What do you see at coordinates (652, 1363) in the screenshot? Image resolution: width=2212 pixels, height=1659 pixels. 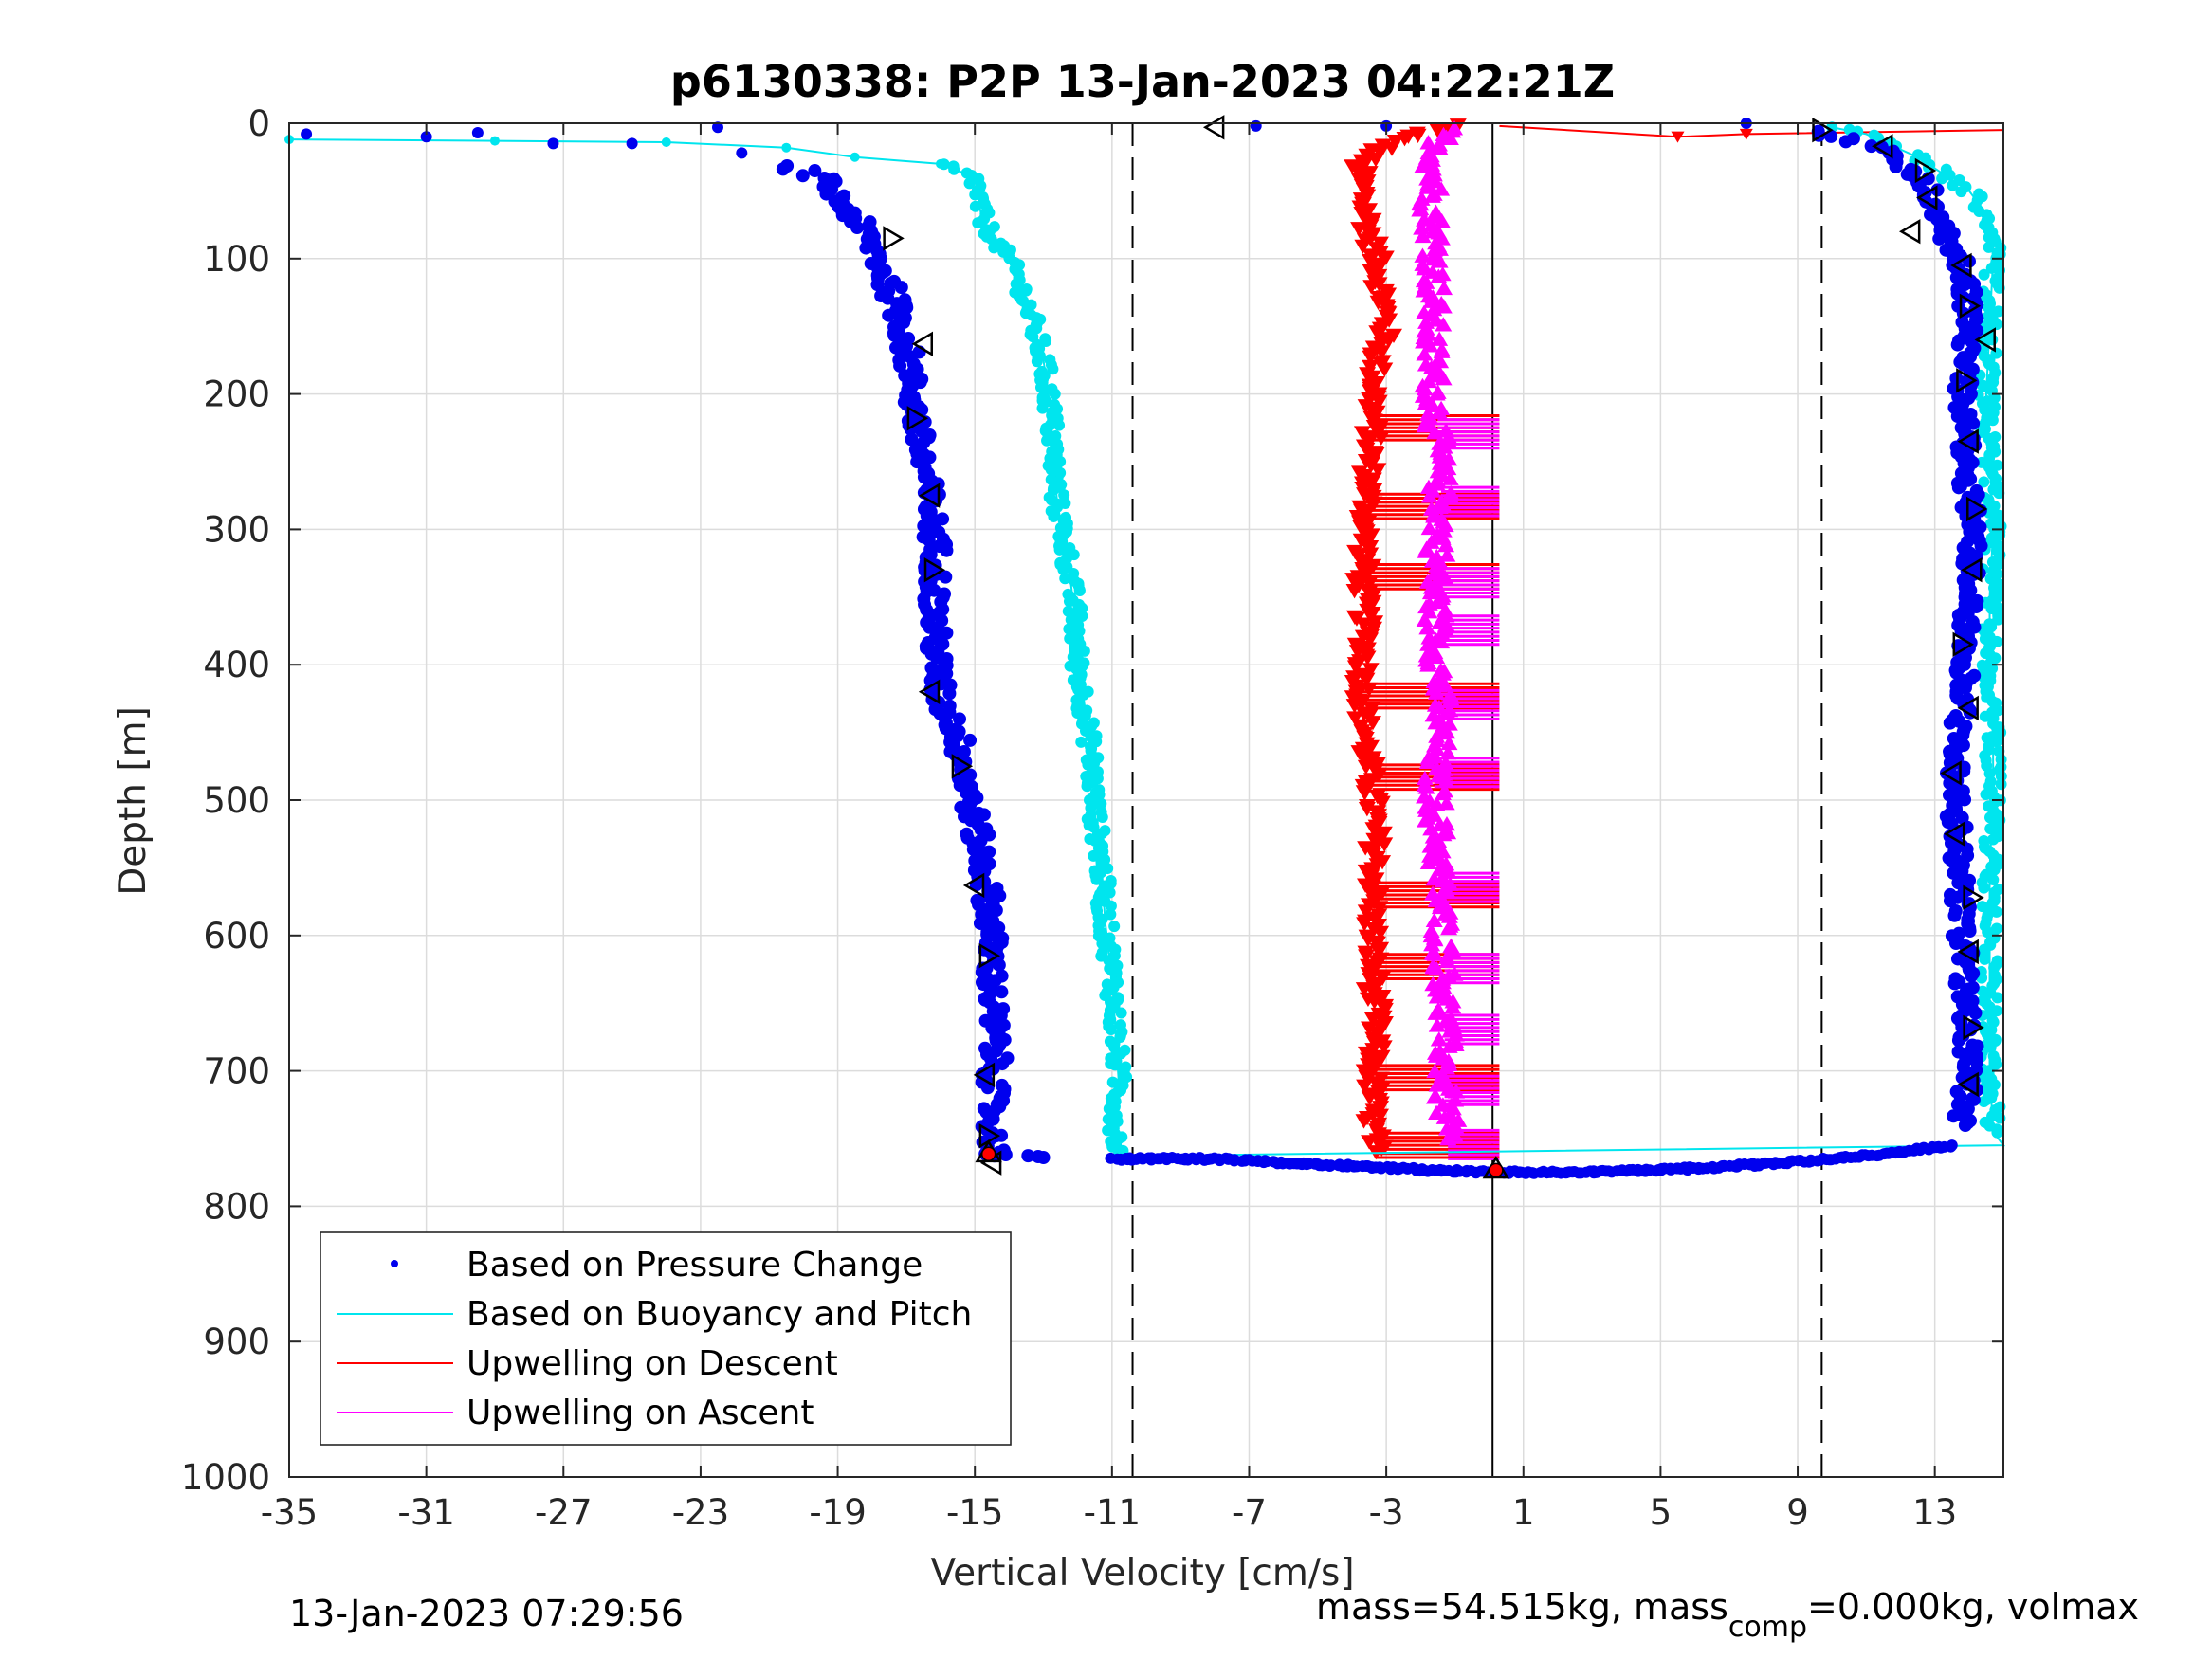 I see `legend-label: Upwelling on Descent` at bounding box center [652, 1363].